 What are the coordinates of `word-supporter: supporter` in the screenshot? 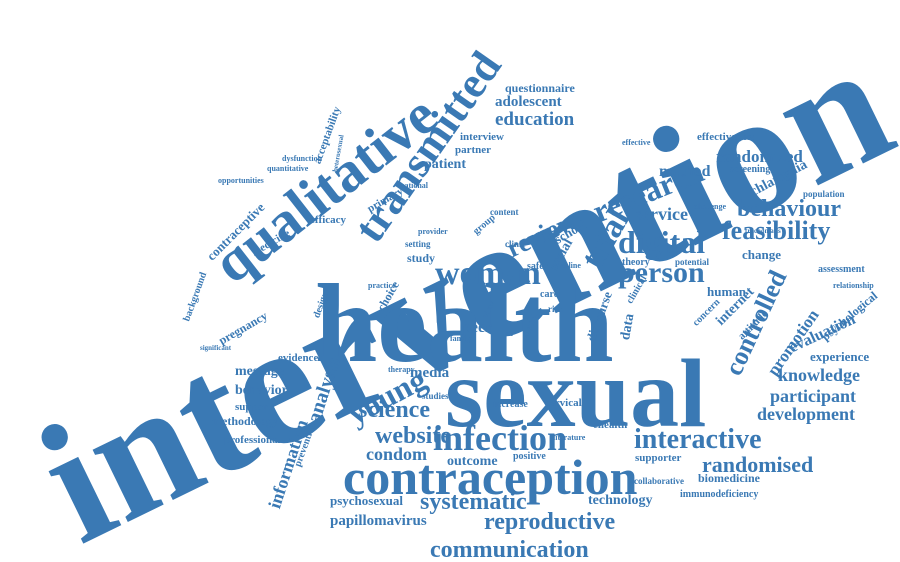 It's located at (658, 458).